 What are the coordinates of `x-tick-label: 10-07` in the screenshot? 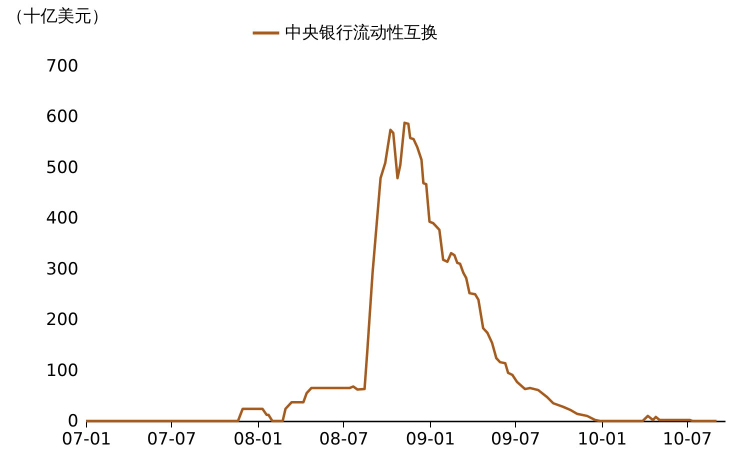 It's located at (687, 440).